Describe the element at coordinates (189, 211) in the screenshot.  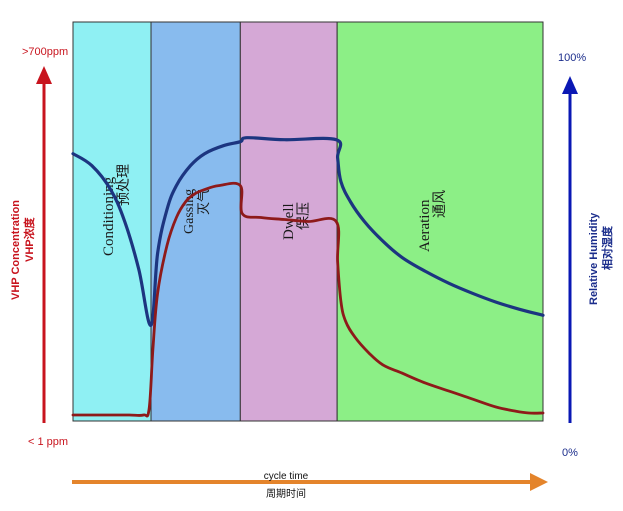
I see `phase-label-gassing-en: Gassing` at that location.